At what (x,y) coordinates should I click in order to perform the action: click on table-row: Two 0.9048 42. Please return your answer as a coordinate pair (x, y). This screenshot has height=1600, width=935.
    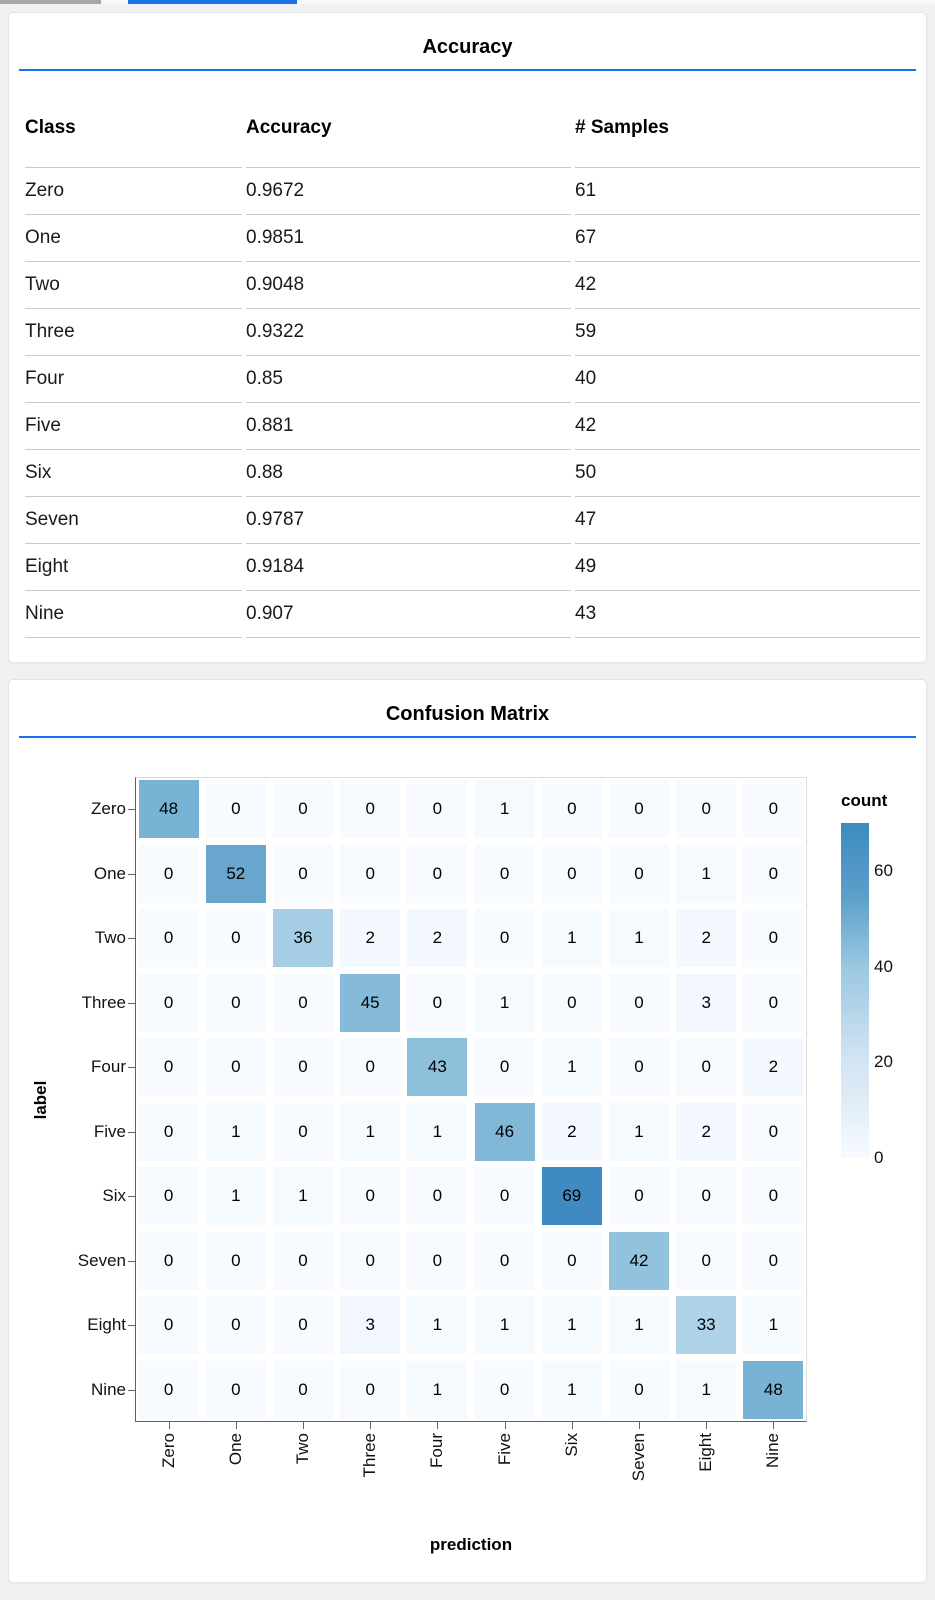
    Looking at the image, I should click on (472, 285).